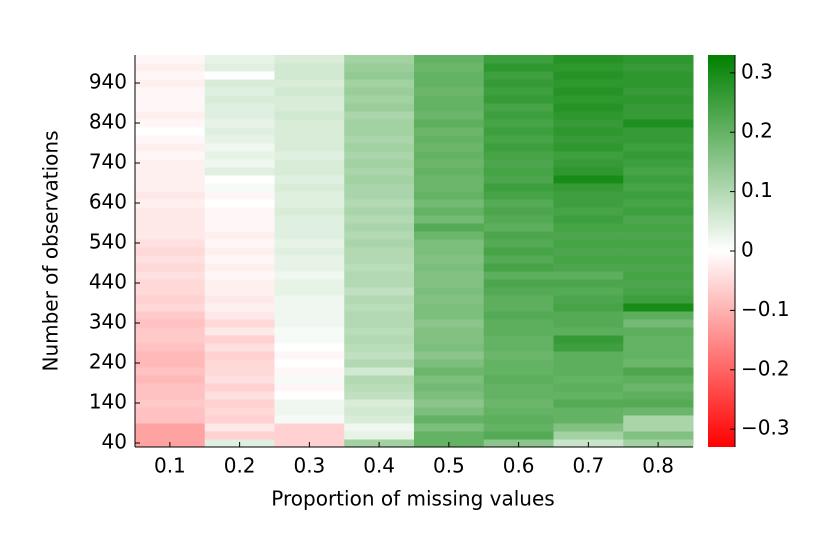  I want to click on colorbar-tick-label: 0.1, so click(757, 190).